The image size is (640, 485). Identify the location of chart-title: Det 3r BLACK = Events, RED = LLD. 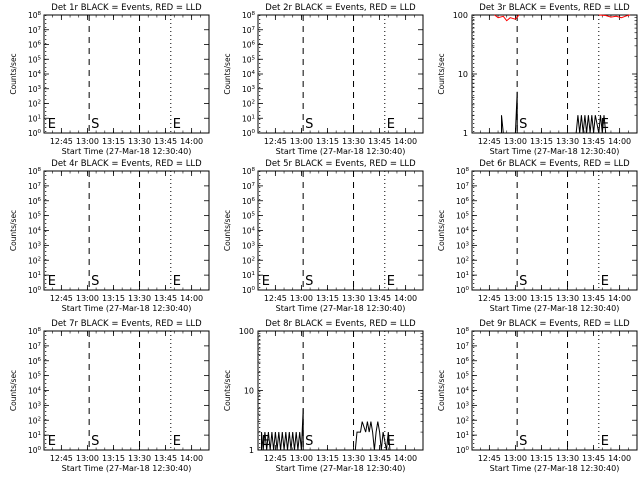
(554, 8).